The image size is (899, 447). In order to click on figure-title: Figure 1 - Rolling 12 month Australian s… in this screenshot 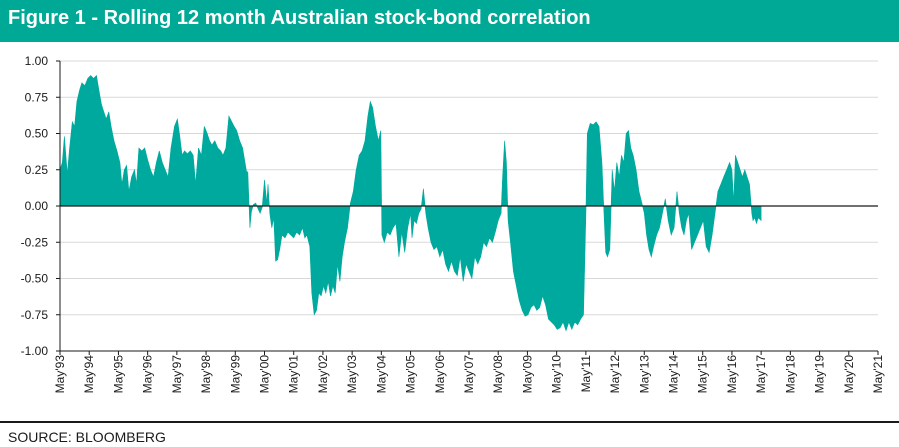, I will do `click(299, 18)`.